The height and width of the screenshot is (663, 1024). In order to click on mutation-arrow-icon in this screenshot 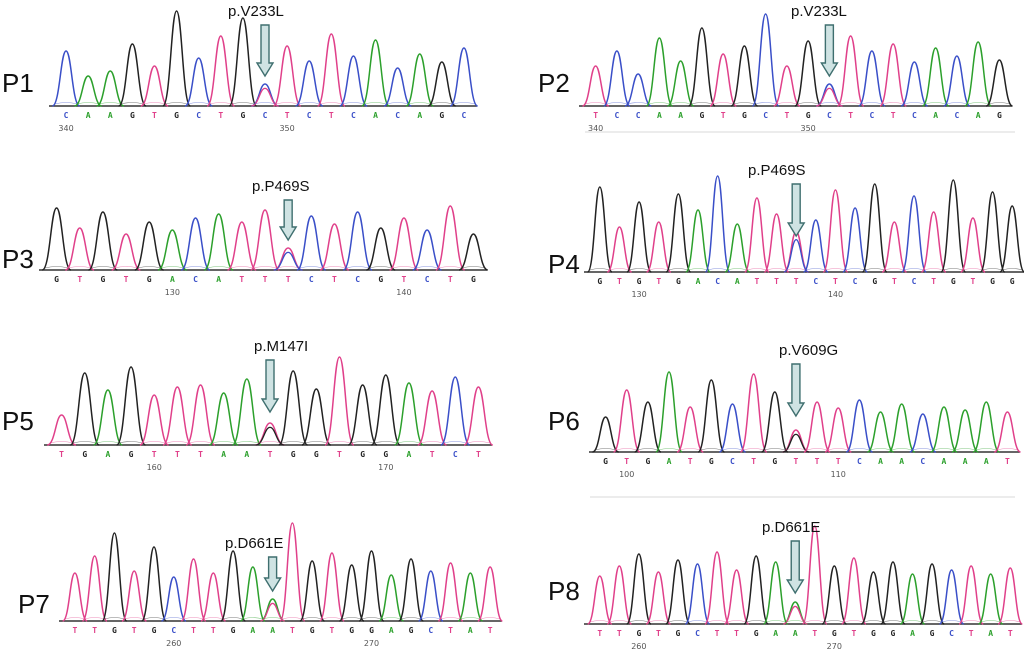, I will do `click(272, 574)`.